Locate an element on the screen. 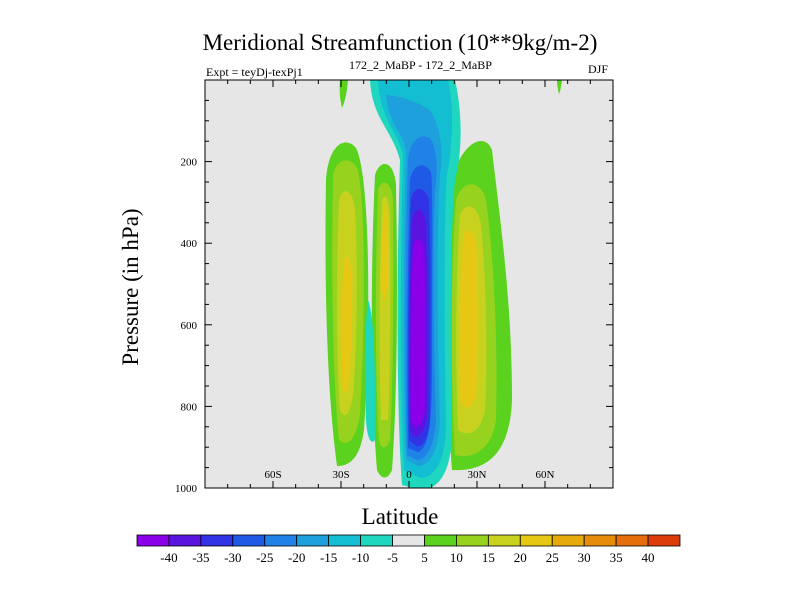  chart-title: Meridional Streamfunction (10**9kg/m-2) is located at coordinates (400, 42).